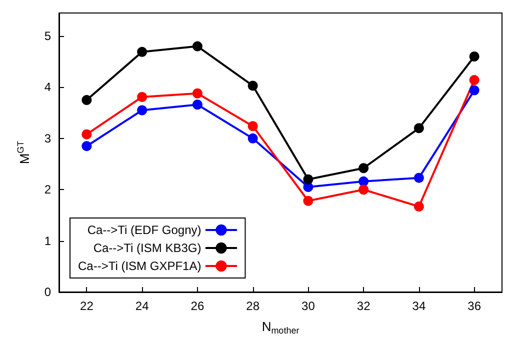  What do you see at coordinates (140, 266) in the screenshot?
I see `legend-label: Ca-->Ti (ISM GXPF1A)` at bounding box center [140, 266].